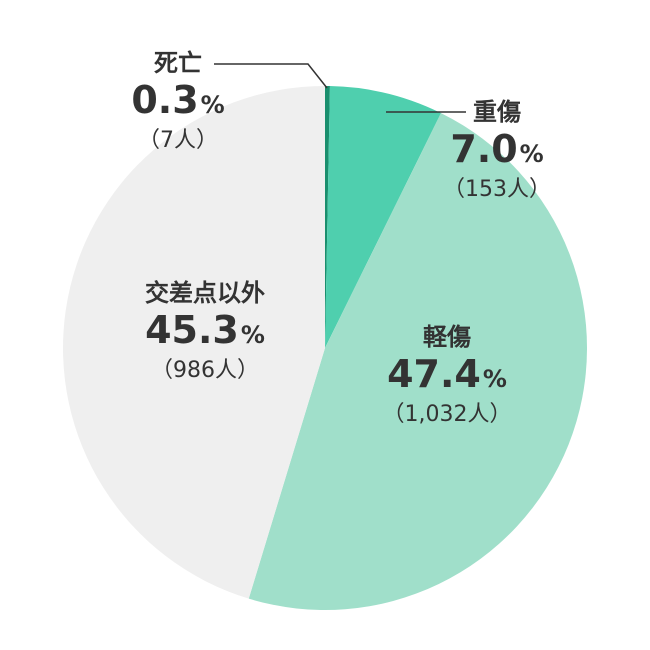  I want to click on label-serious-injury-count: （153人）, so click(497, 189).